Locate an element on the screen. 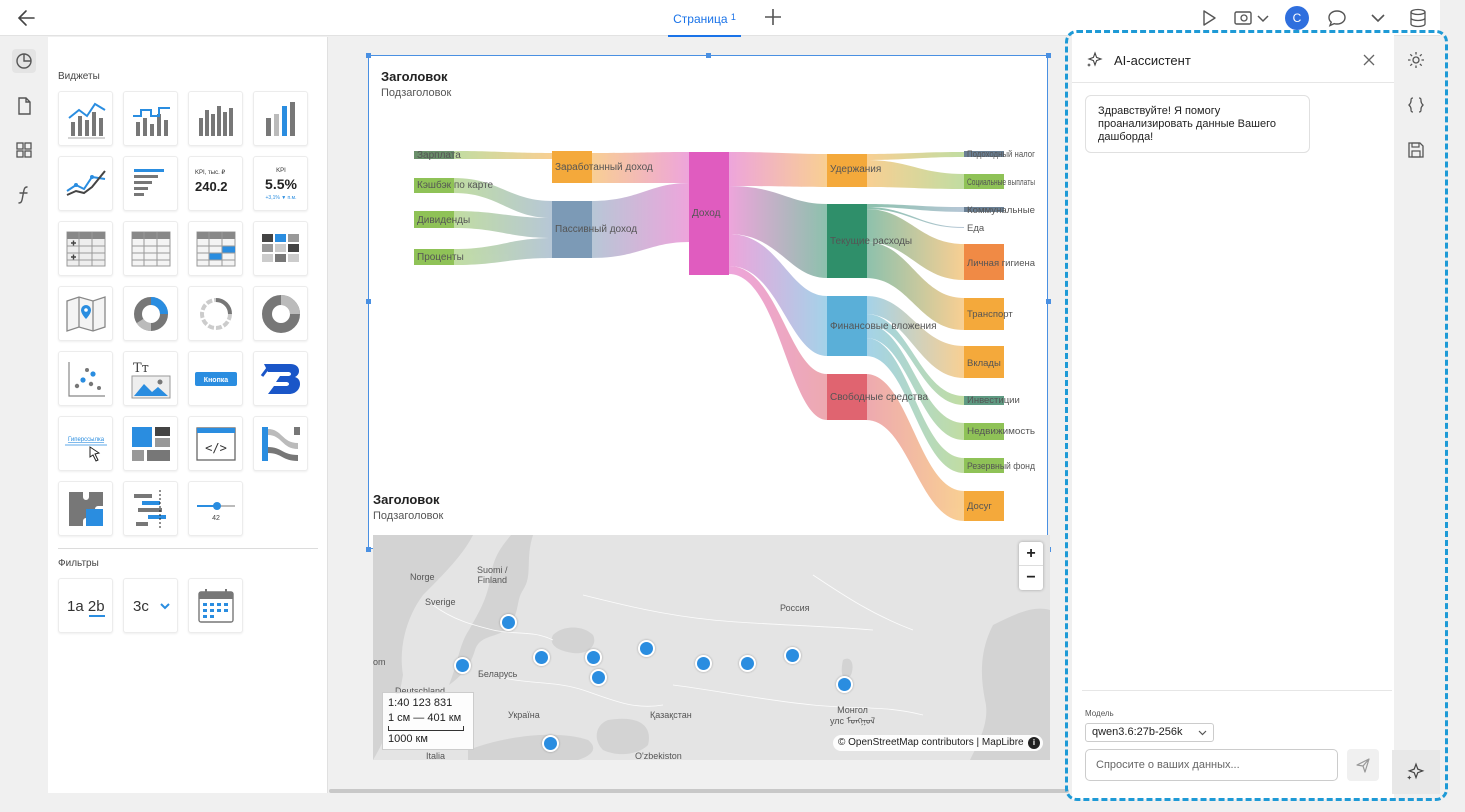  code-braces-icon is located at coordinates (1416, 105).